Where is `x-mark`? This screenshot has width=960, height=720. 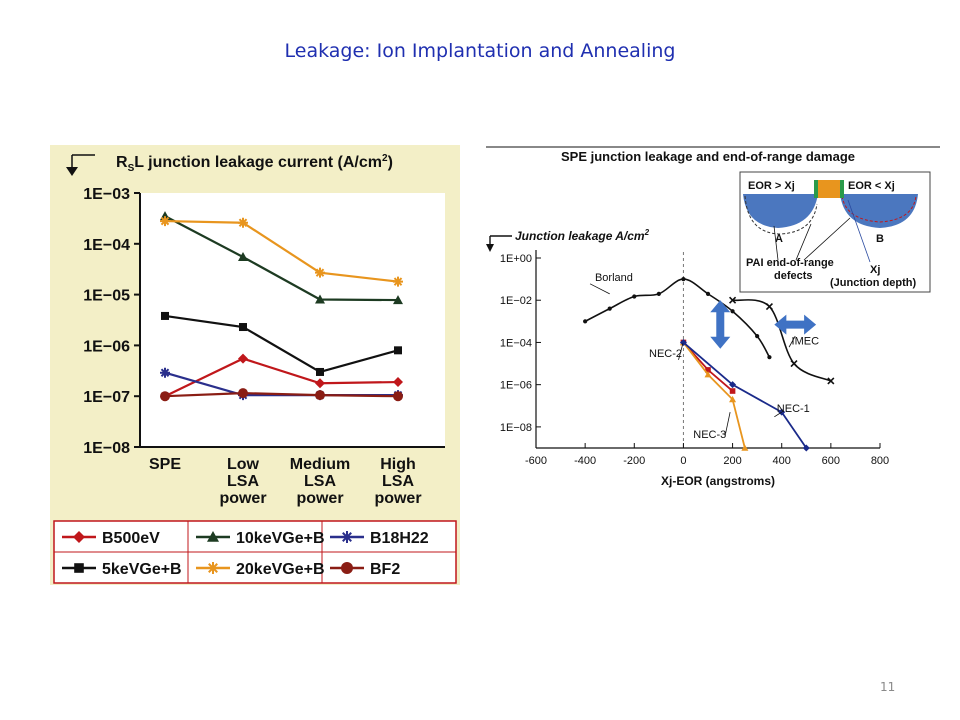 x-mark is located at coordinates (831, 381).